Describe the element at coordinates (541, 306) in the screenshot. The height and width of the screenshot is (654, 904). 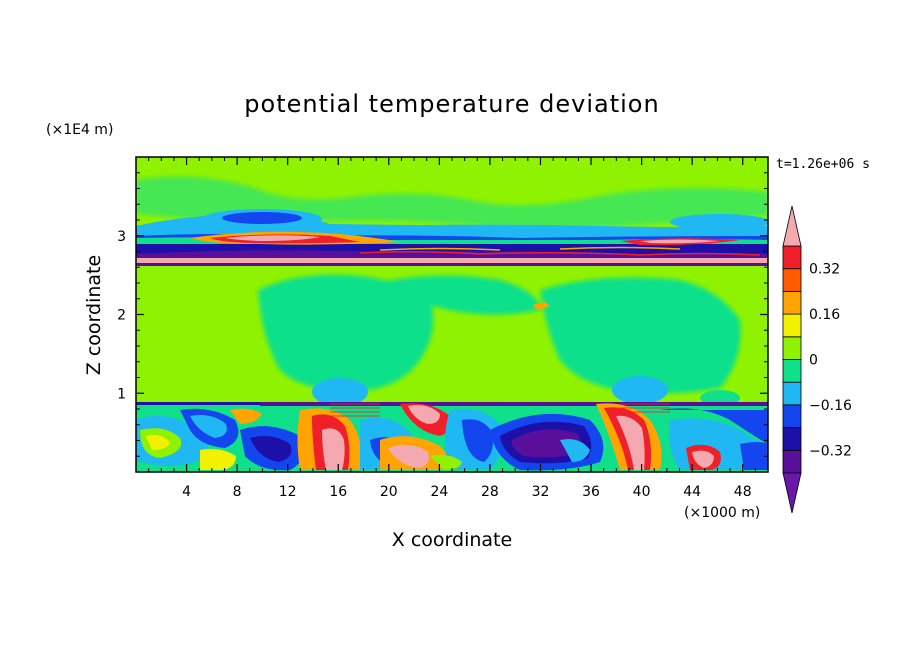
I see `mid-small-orange` at that location.